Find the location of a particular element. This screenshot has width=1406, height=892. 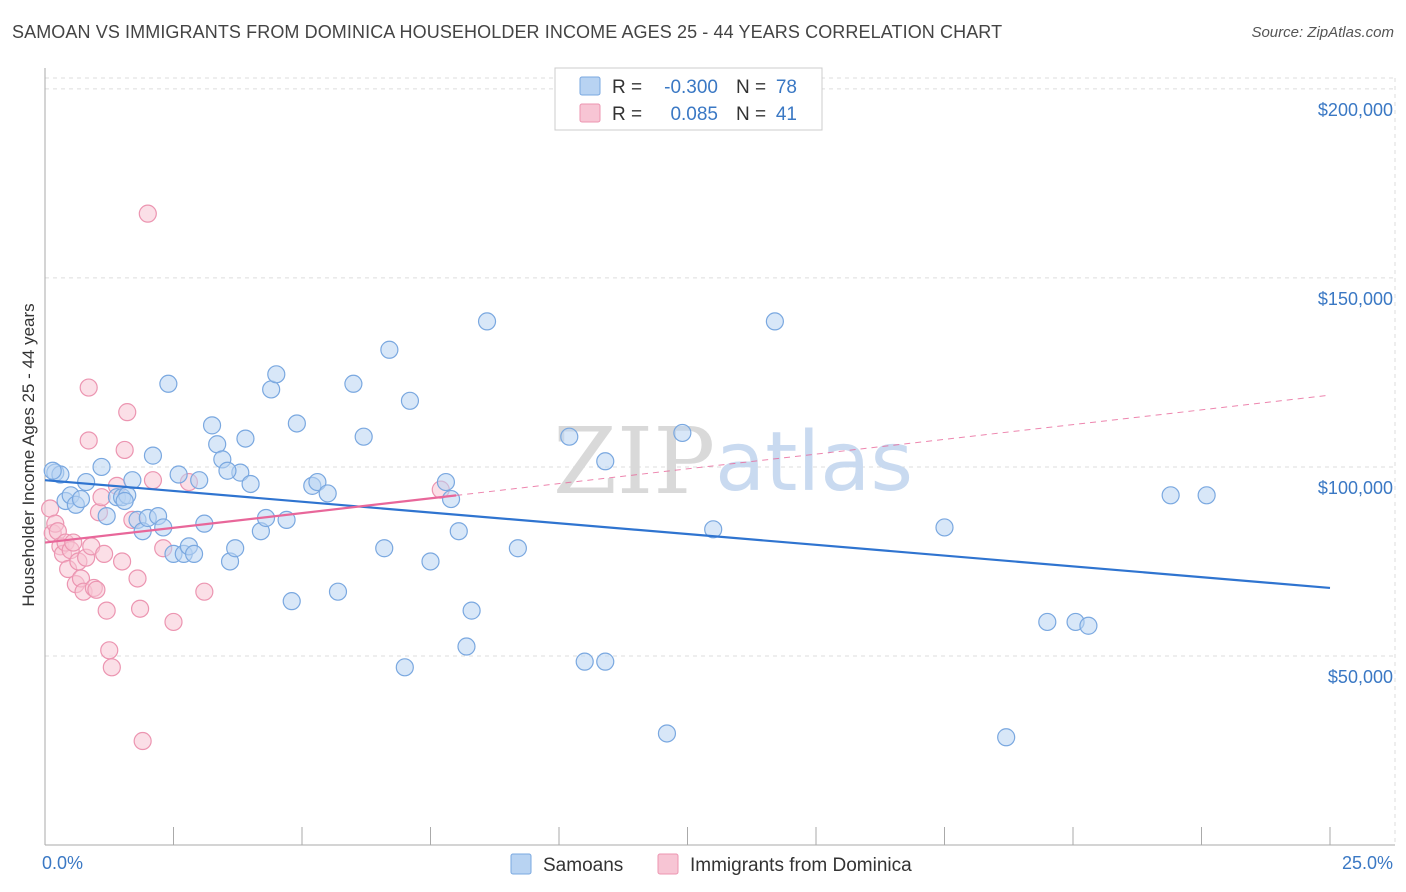

correlation-legend: R = -0.300 N = 78 R = 0.085 N = 41 is located at coordinates (688, 99).